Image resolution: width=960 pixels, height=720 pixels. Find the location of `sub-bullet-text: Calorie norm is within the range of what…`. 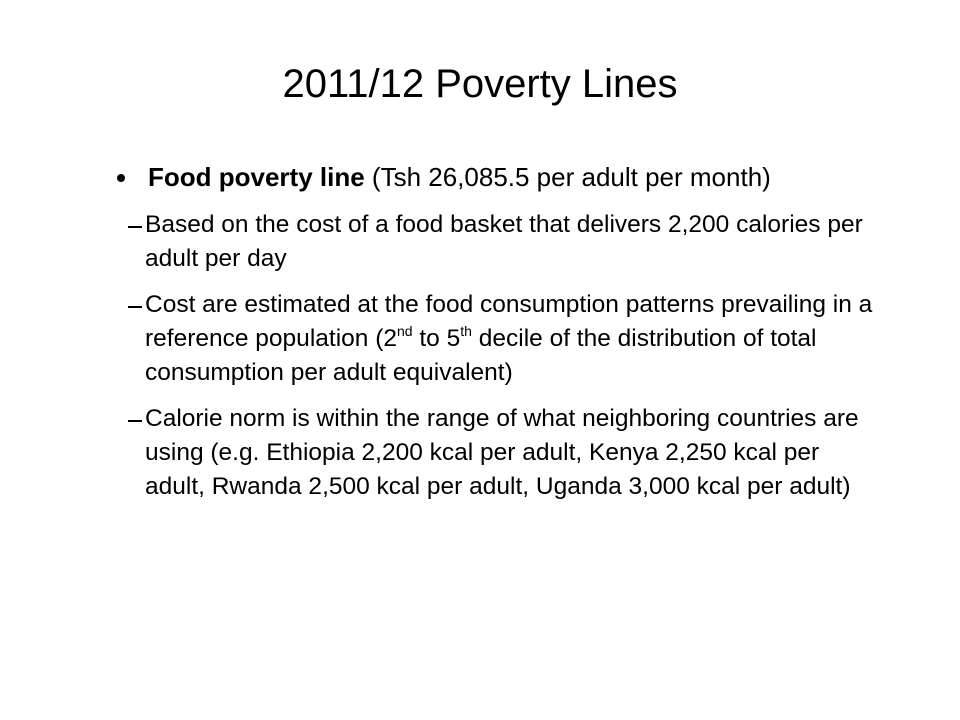

sub-bullet-text: Calorie norm is within the range of what… is located at coordinates (502, 452).